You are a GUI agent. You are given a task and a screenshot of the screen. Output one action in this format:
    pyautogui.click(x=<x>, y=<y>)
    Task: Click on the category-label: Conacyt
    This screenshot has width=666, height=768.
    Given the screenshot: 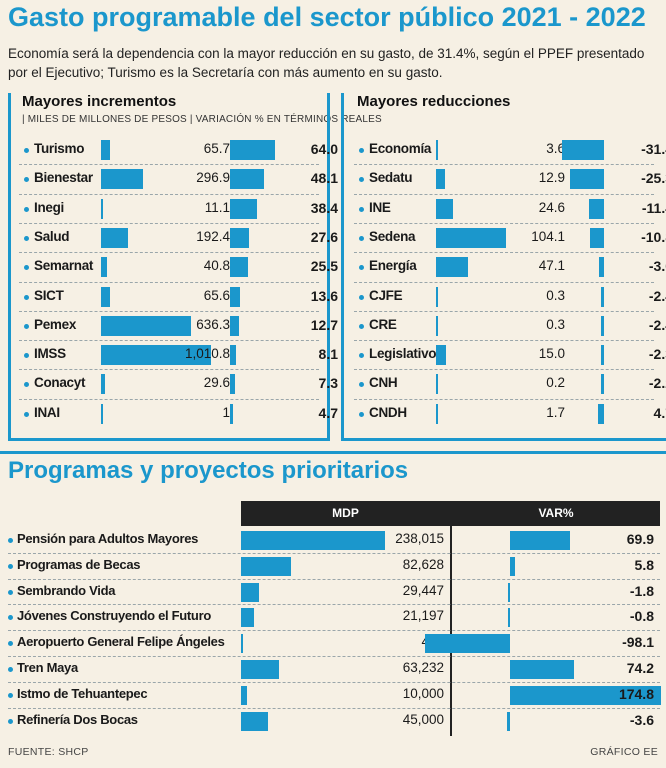 What is the action you would take?
    pyautogui.click(x=60, y=383)
    